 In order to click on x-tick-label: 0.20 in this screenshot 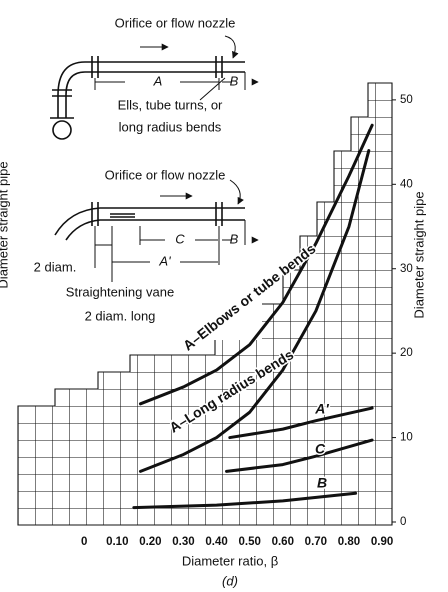, I will do `click(150, 542)`.